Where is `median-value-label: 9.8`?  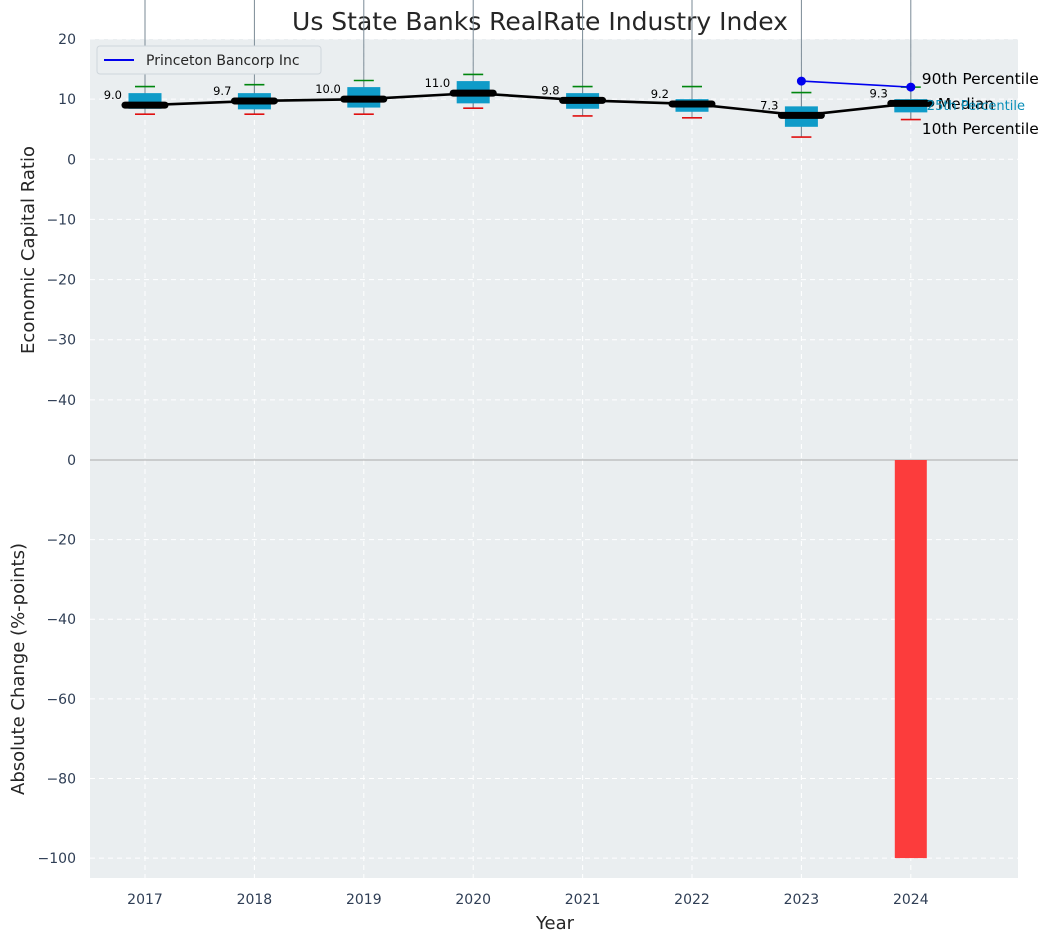 median-value-label: 9.8 is located at coordinates (550, 90).